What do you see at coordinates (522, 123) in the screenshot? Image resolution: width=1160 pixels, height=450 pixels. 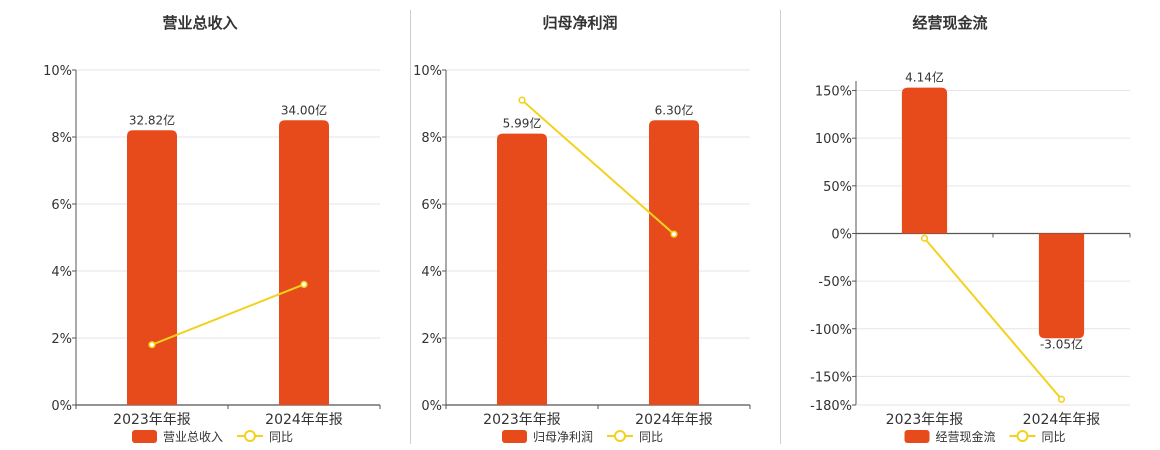 I see `bar-data-label: 5.99亿` at bounding box center [522, 123].